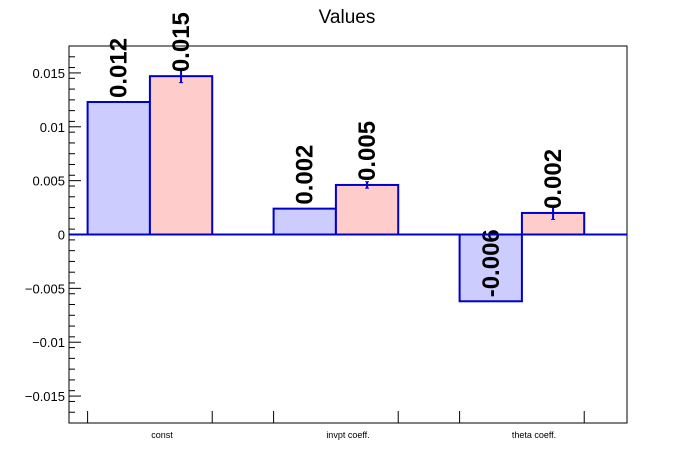 This screenshot has width=696, height=472. Describe the element at coordinates (162, 435) in the screenshot. I see `x-category-label: const` at that location.